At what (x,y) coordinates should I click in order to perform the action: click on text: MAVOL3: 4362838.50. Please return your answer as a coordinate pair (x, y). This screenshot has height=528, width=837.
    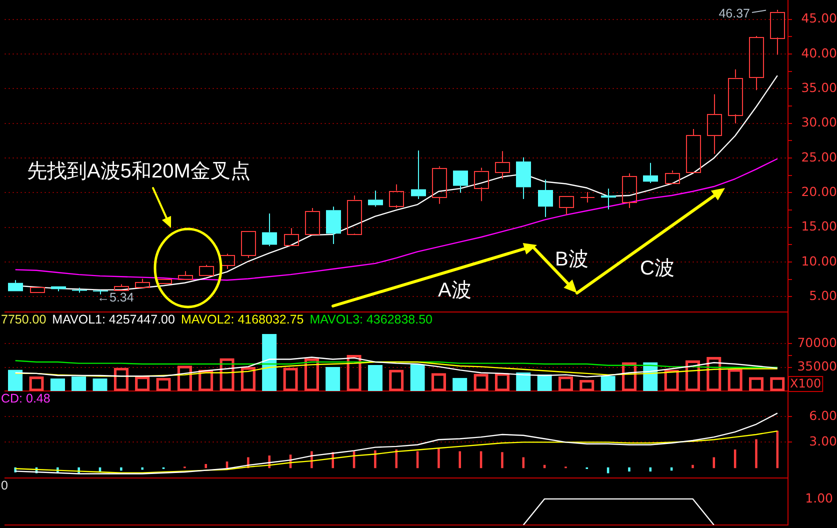
    Looking at the image, I should click on (371, 319).